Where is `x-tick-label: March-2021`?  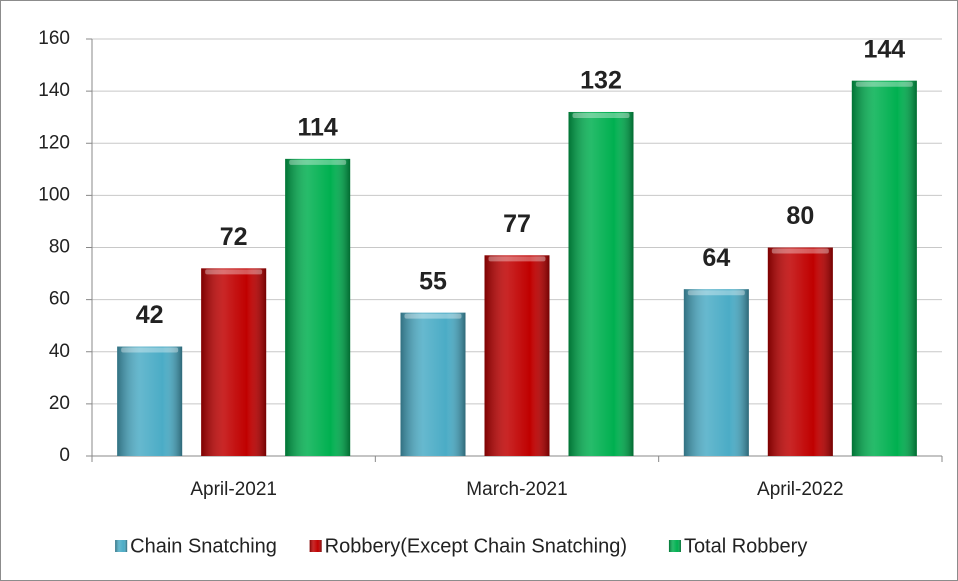
x-tick-label: March-2021 is located at coordinates (516, 489).